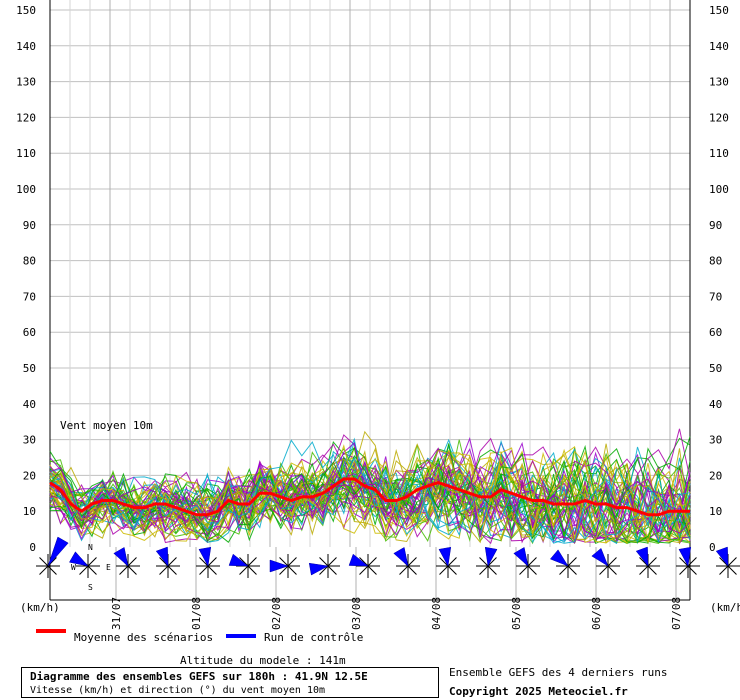 This screenshot has width=740, height=700. I want to click on y-tick-left: 150, so click(26, 10).